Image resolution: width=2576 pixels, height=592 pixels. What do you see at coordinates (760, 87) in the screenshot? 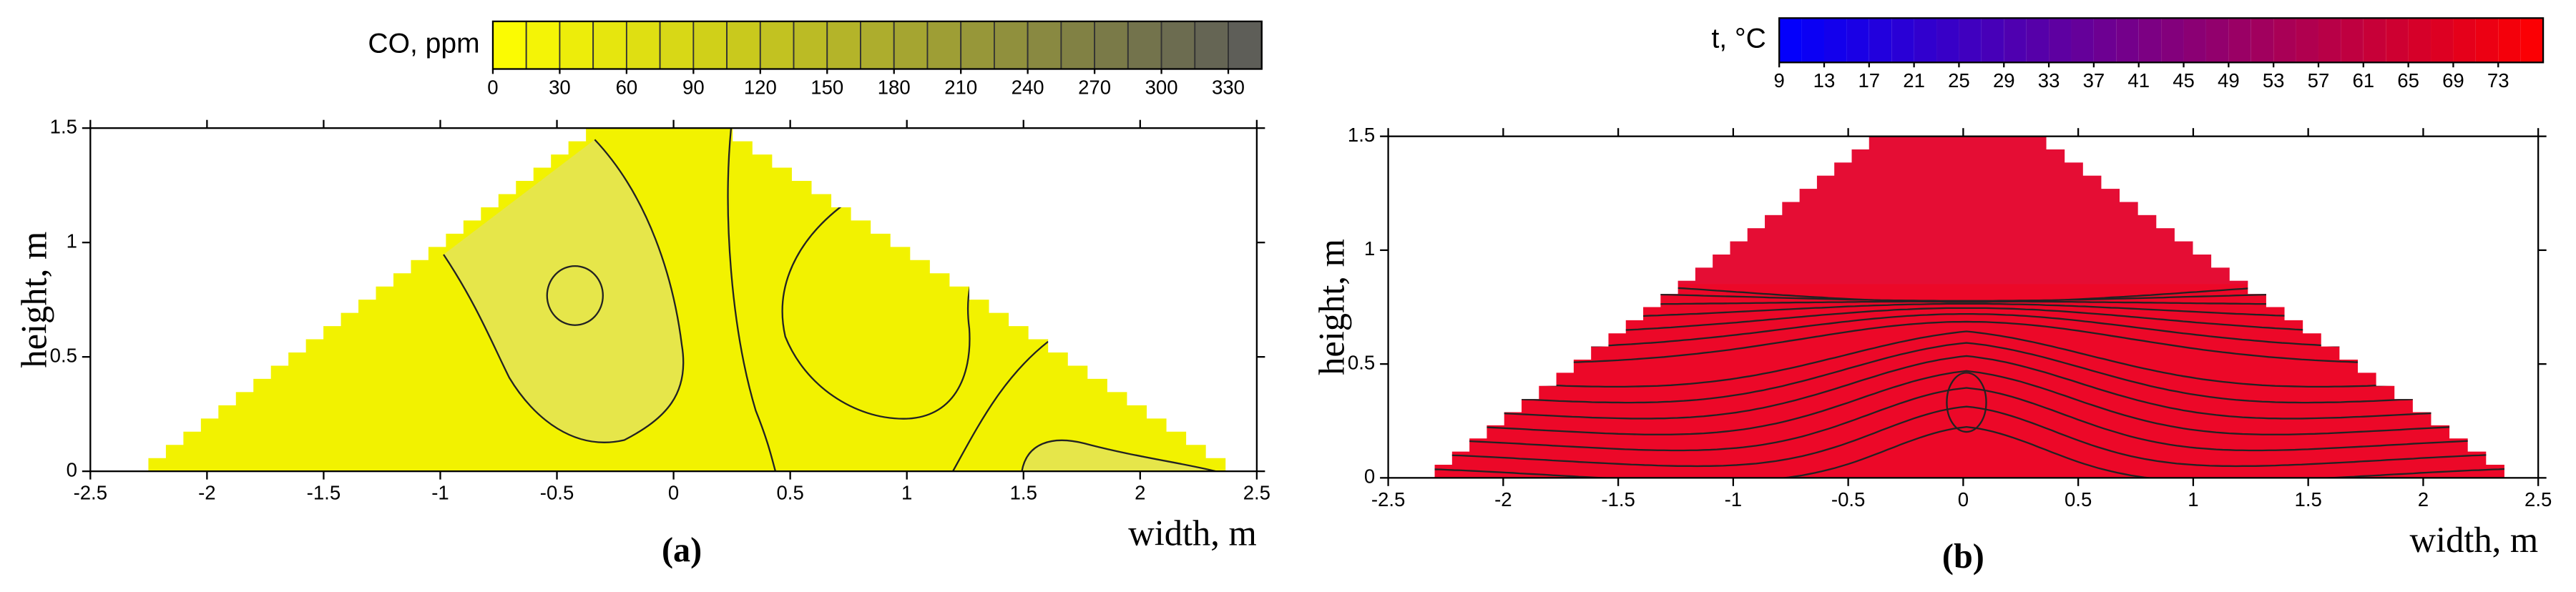
I see `colorbar-tick-label: 120` at bounding box center [760, 87].